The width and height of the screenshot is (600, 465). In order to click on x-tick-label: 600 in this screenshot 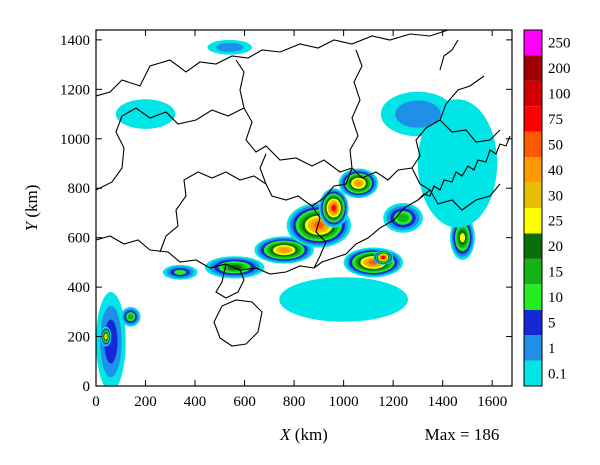, I will do `click(244, 402)`.